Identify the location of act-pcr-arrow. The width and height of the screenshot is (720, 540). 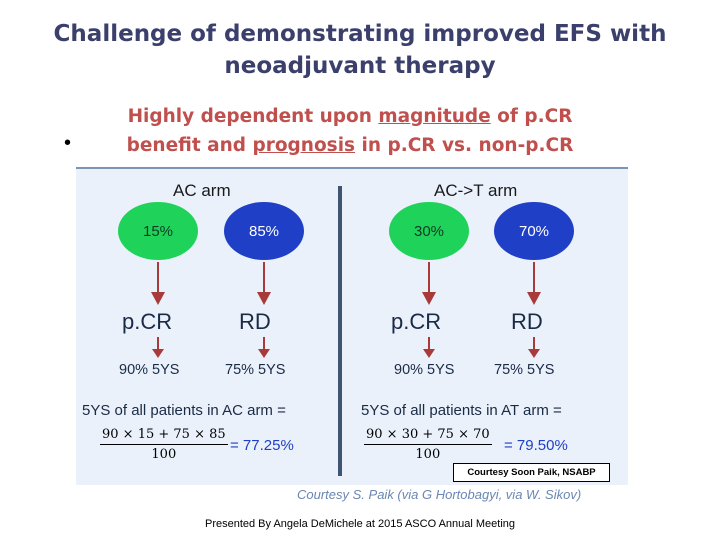
(429, 283).